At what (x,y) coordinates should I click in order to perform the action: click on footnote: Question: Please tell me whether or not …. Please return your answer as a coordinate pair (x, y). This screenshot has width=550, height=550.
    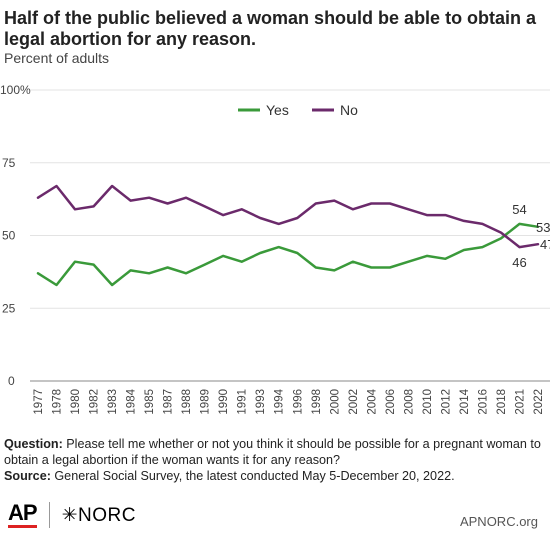
    Looking at the image, I should click on (275, 460).